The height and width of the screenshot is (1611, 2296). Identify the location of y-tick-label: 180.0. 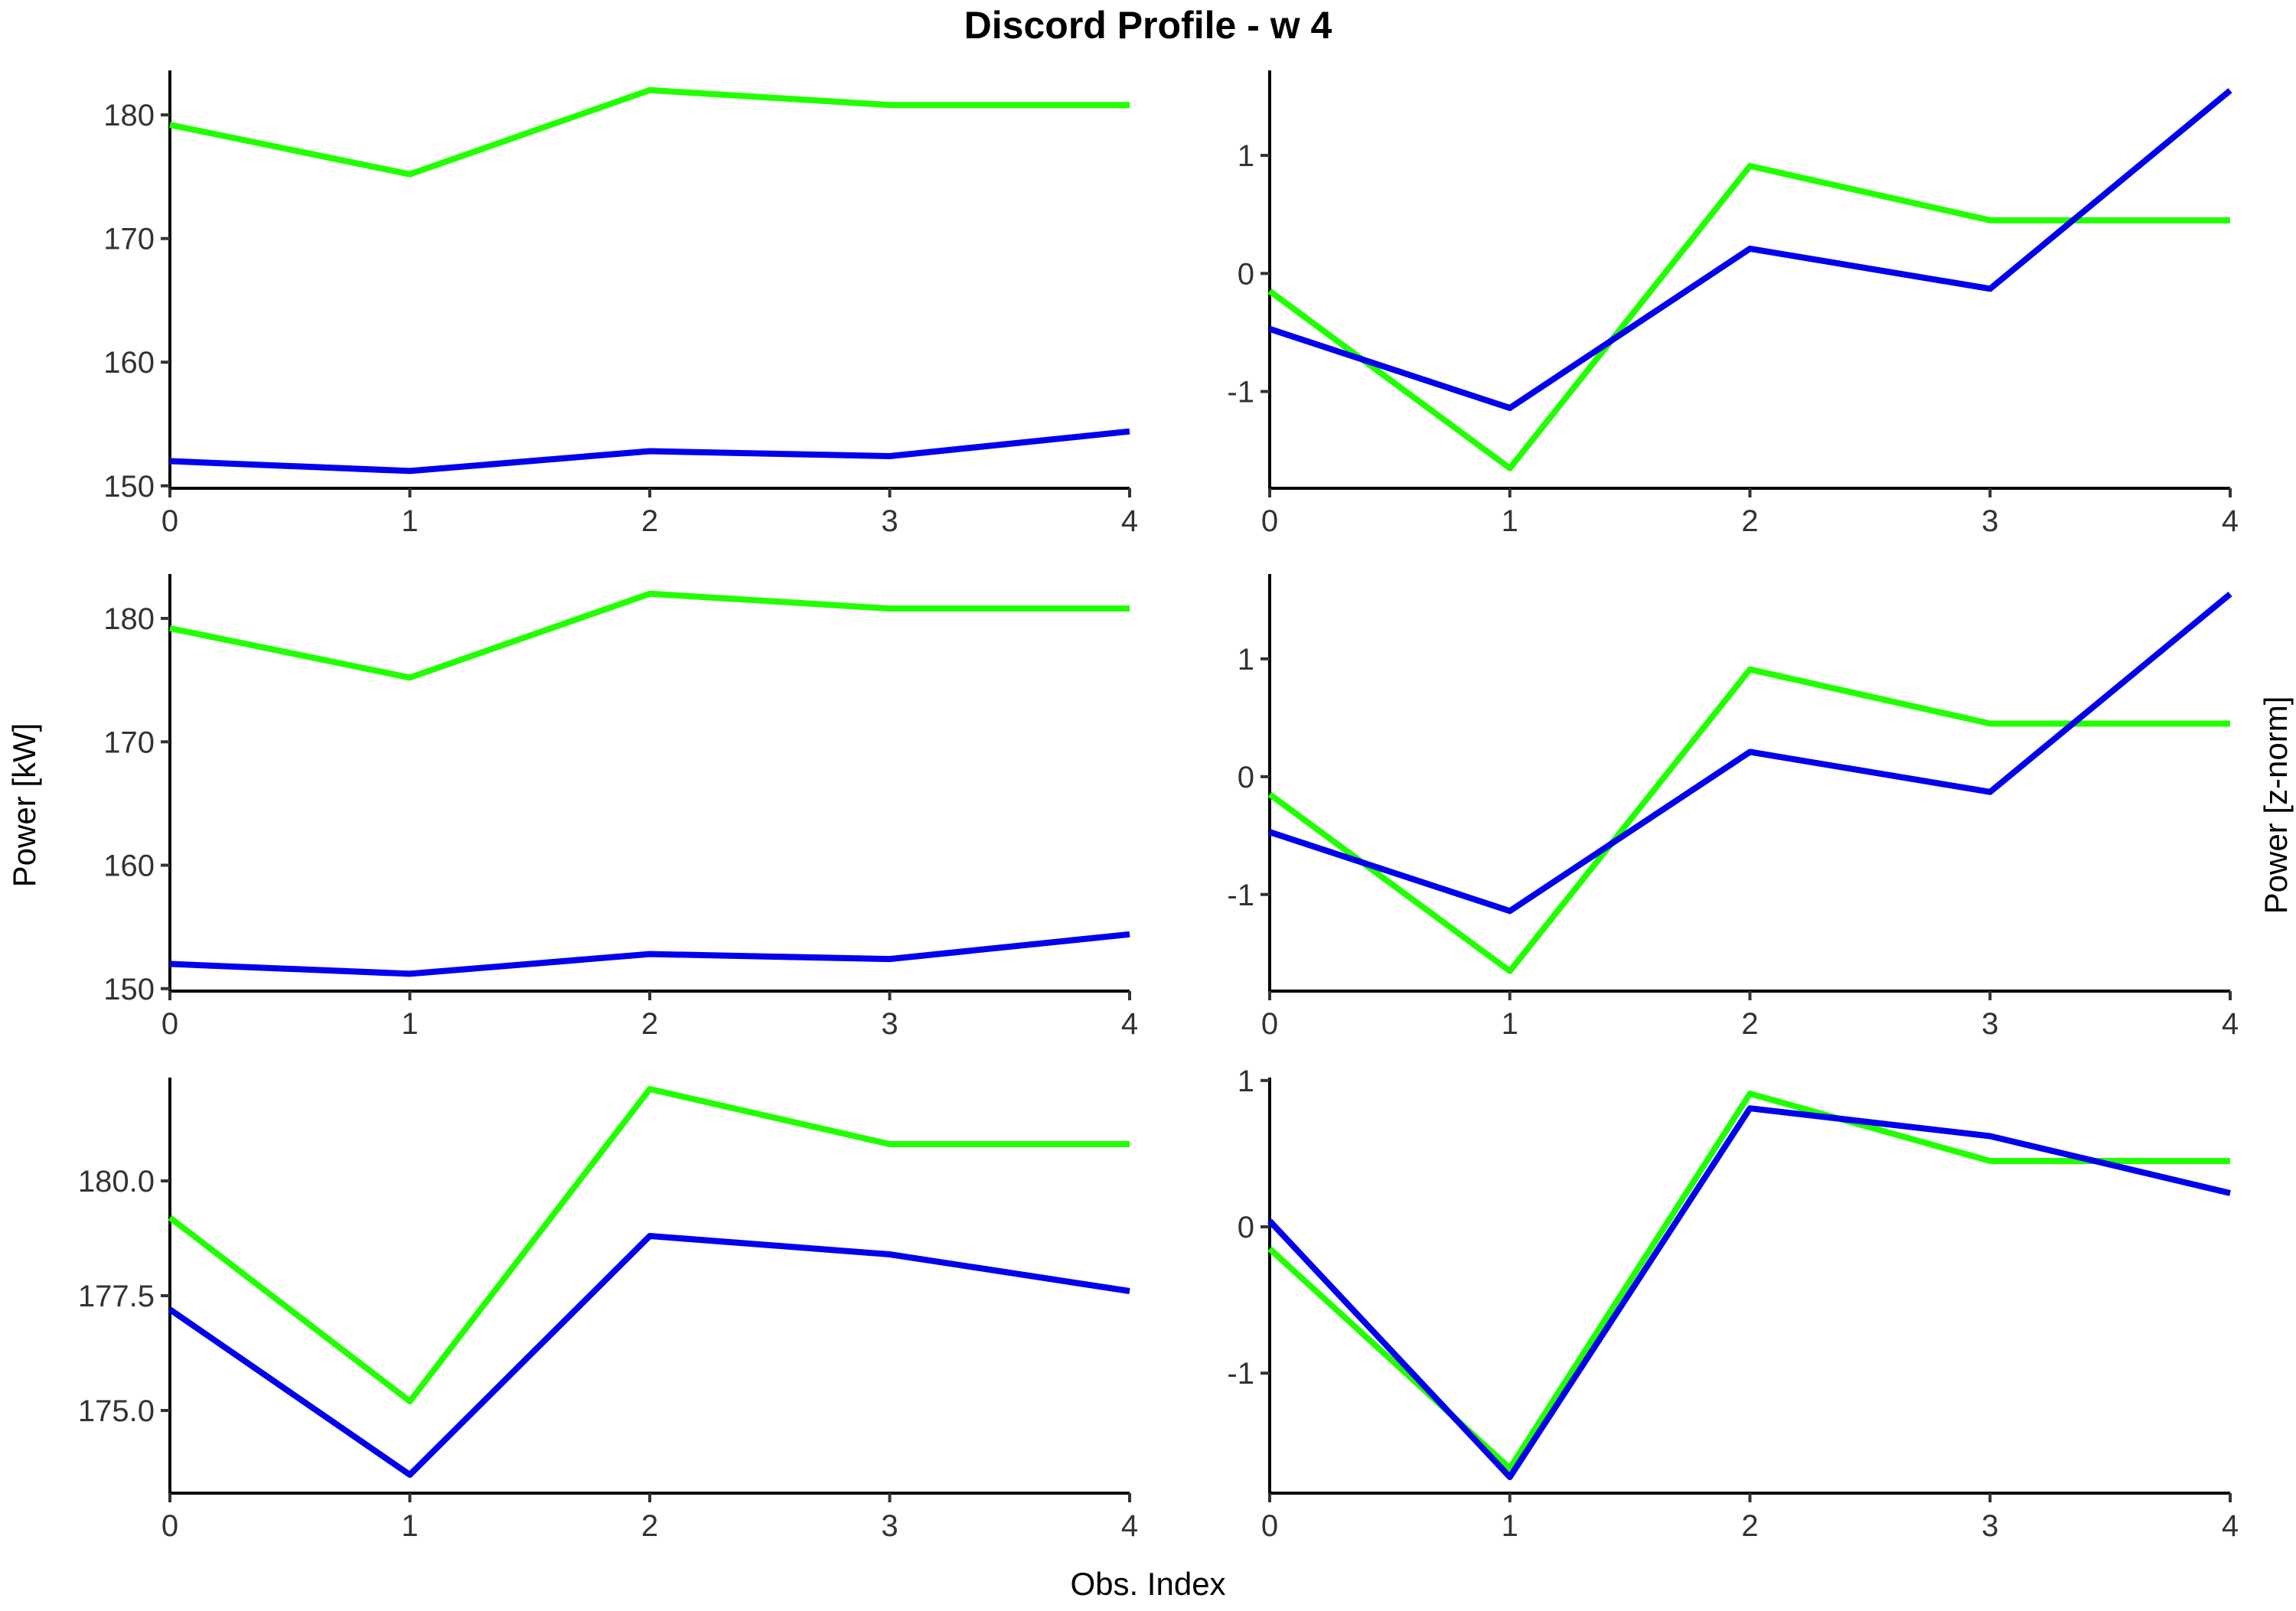
(116, 1181).